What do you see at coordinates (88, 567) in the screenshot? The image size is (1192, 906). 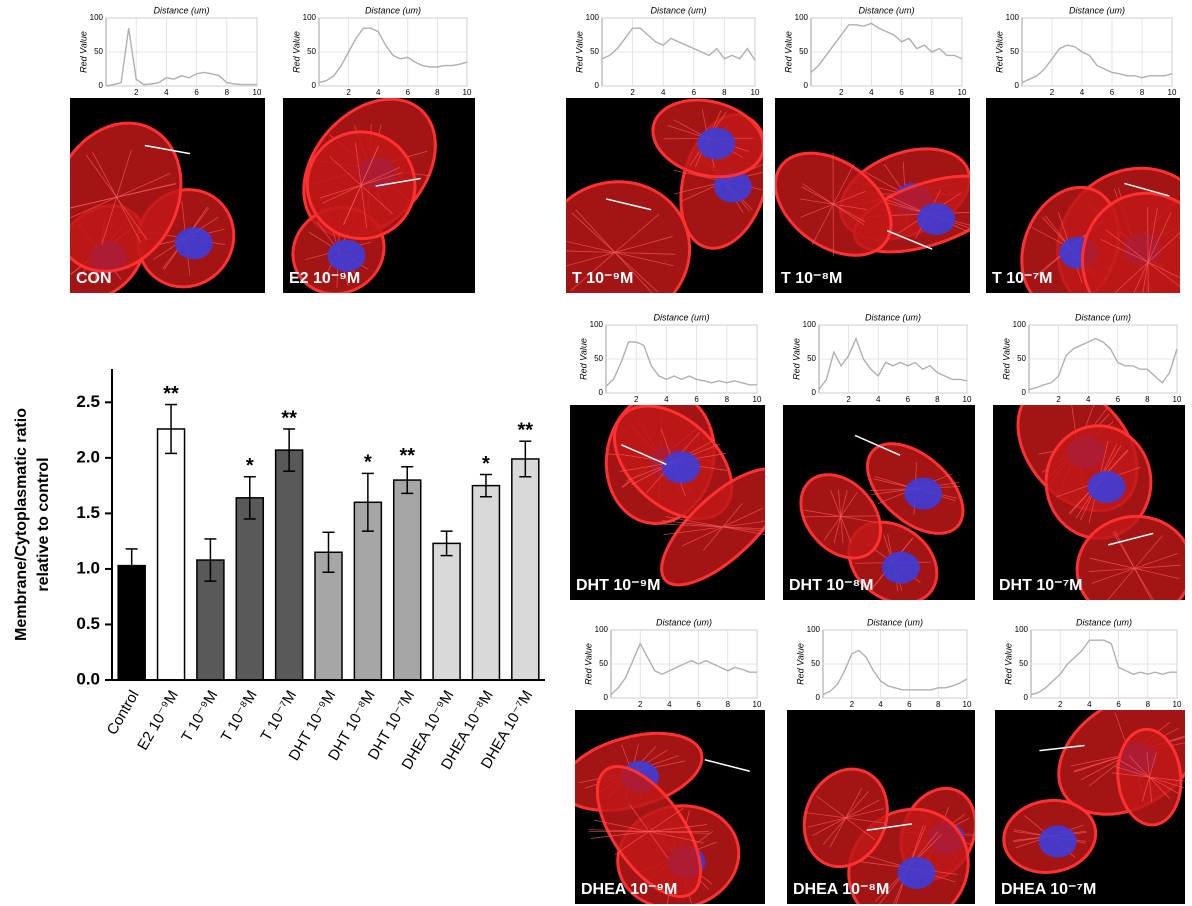 I see `y-tick-label: 1.0` at bounding box center [88, 567].